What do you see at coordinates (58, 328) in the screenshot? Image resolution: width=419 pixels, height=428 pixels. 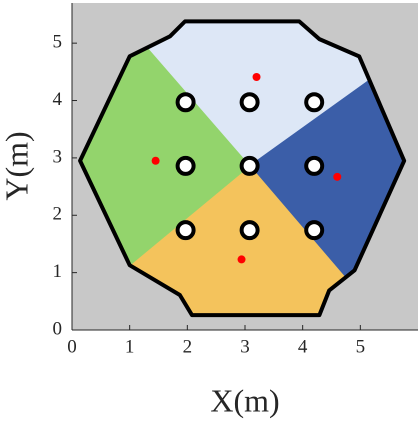 I see `y-tick-label: 0` at bounding box center [58, 328].